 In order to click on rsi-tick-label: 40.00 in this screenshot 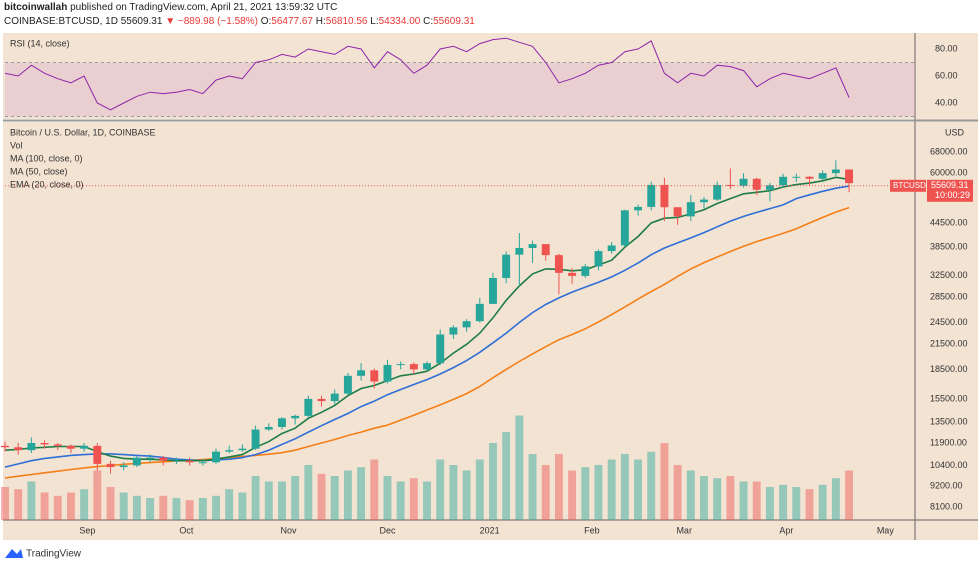, I will do `click(946, 102)`.